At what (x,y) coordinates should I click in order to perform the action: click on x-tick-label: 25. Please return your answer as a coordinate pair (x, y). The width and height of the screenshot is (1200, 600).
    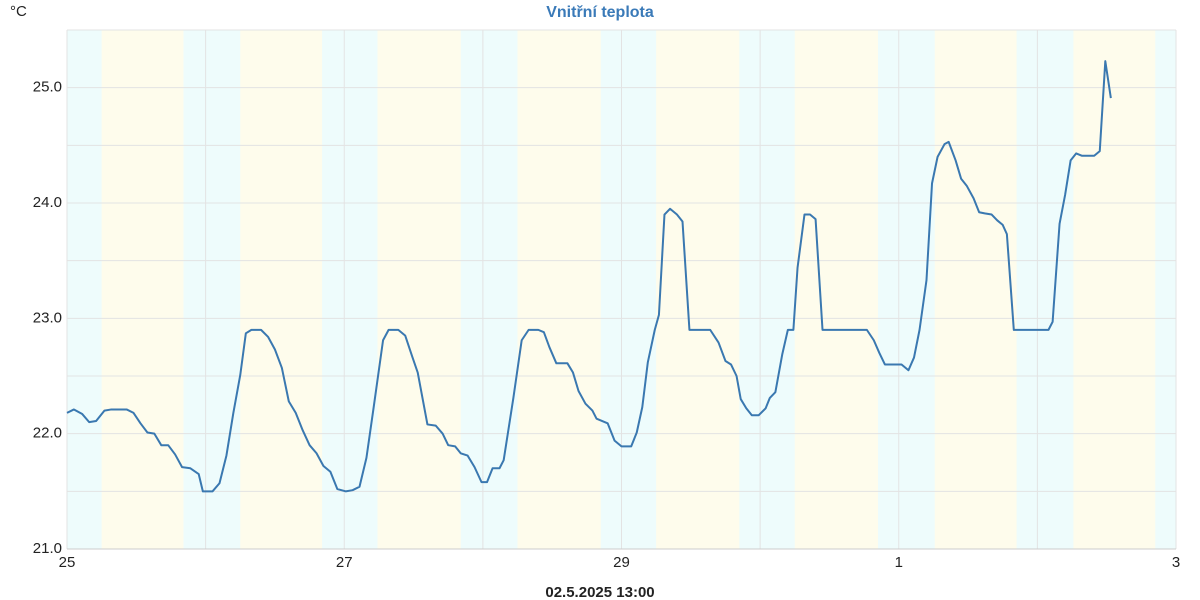
    Looking at the image, I should click on (67, 562).